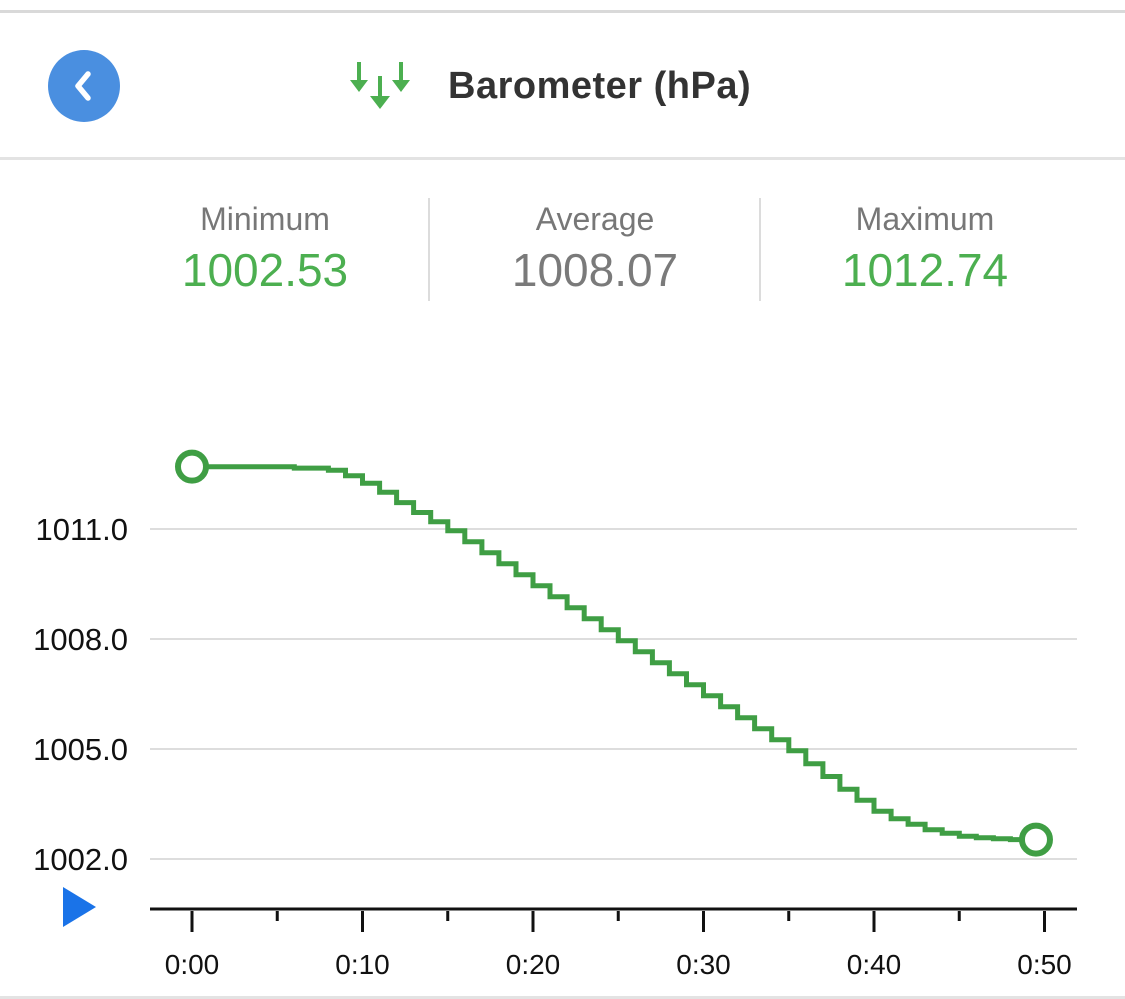  What do you see at coordinates (192, 466) in the screenshot?
I see `series-start-marker` at bounding box center [192, 466].